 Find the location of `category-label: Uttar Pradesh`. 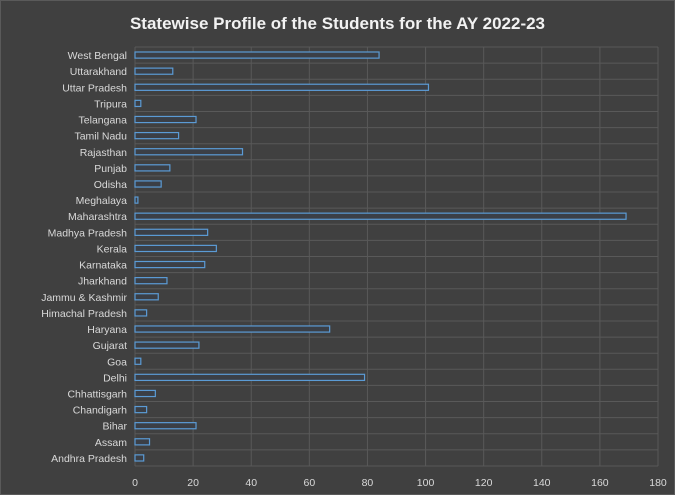

category-label: Uttar Pradesh is located at coordinates (94, 88).